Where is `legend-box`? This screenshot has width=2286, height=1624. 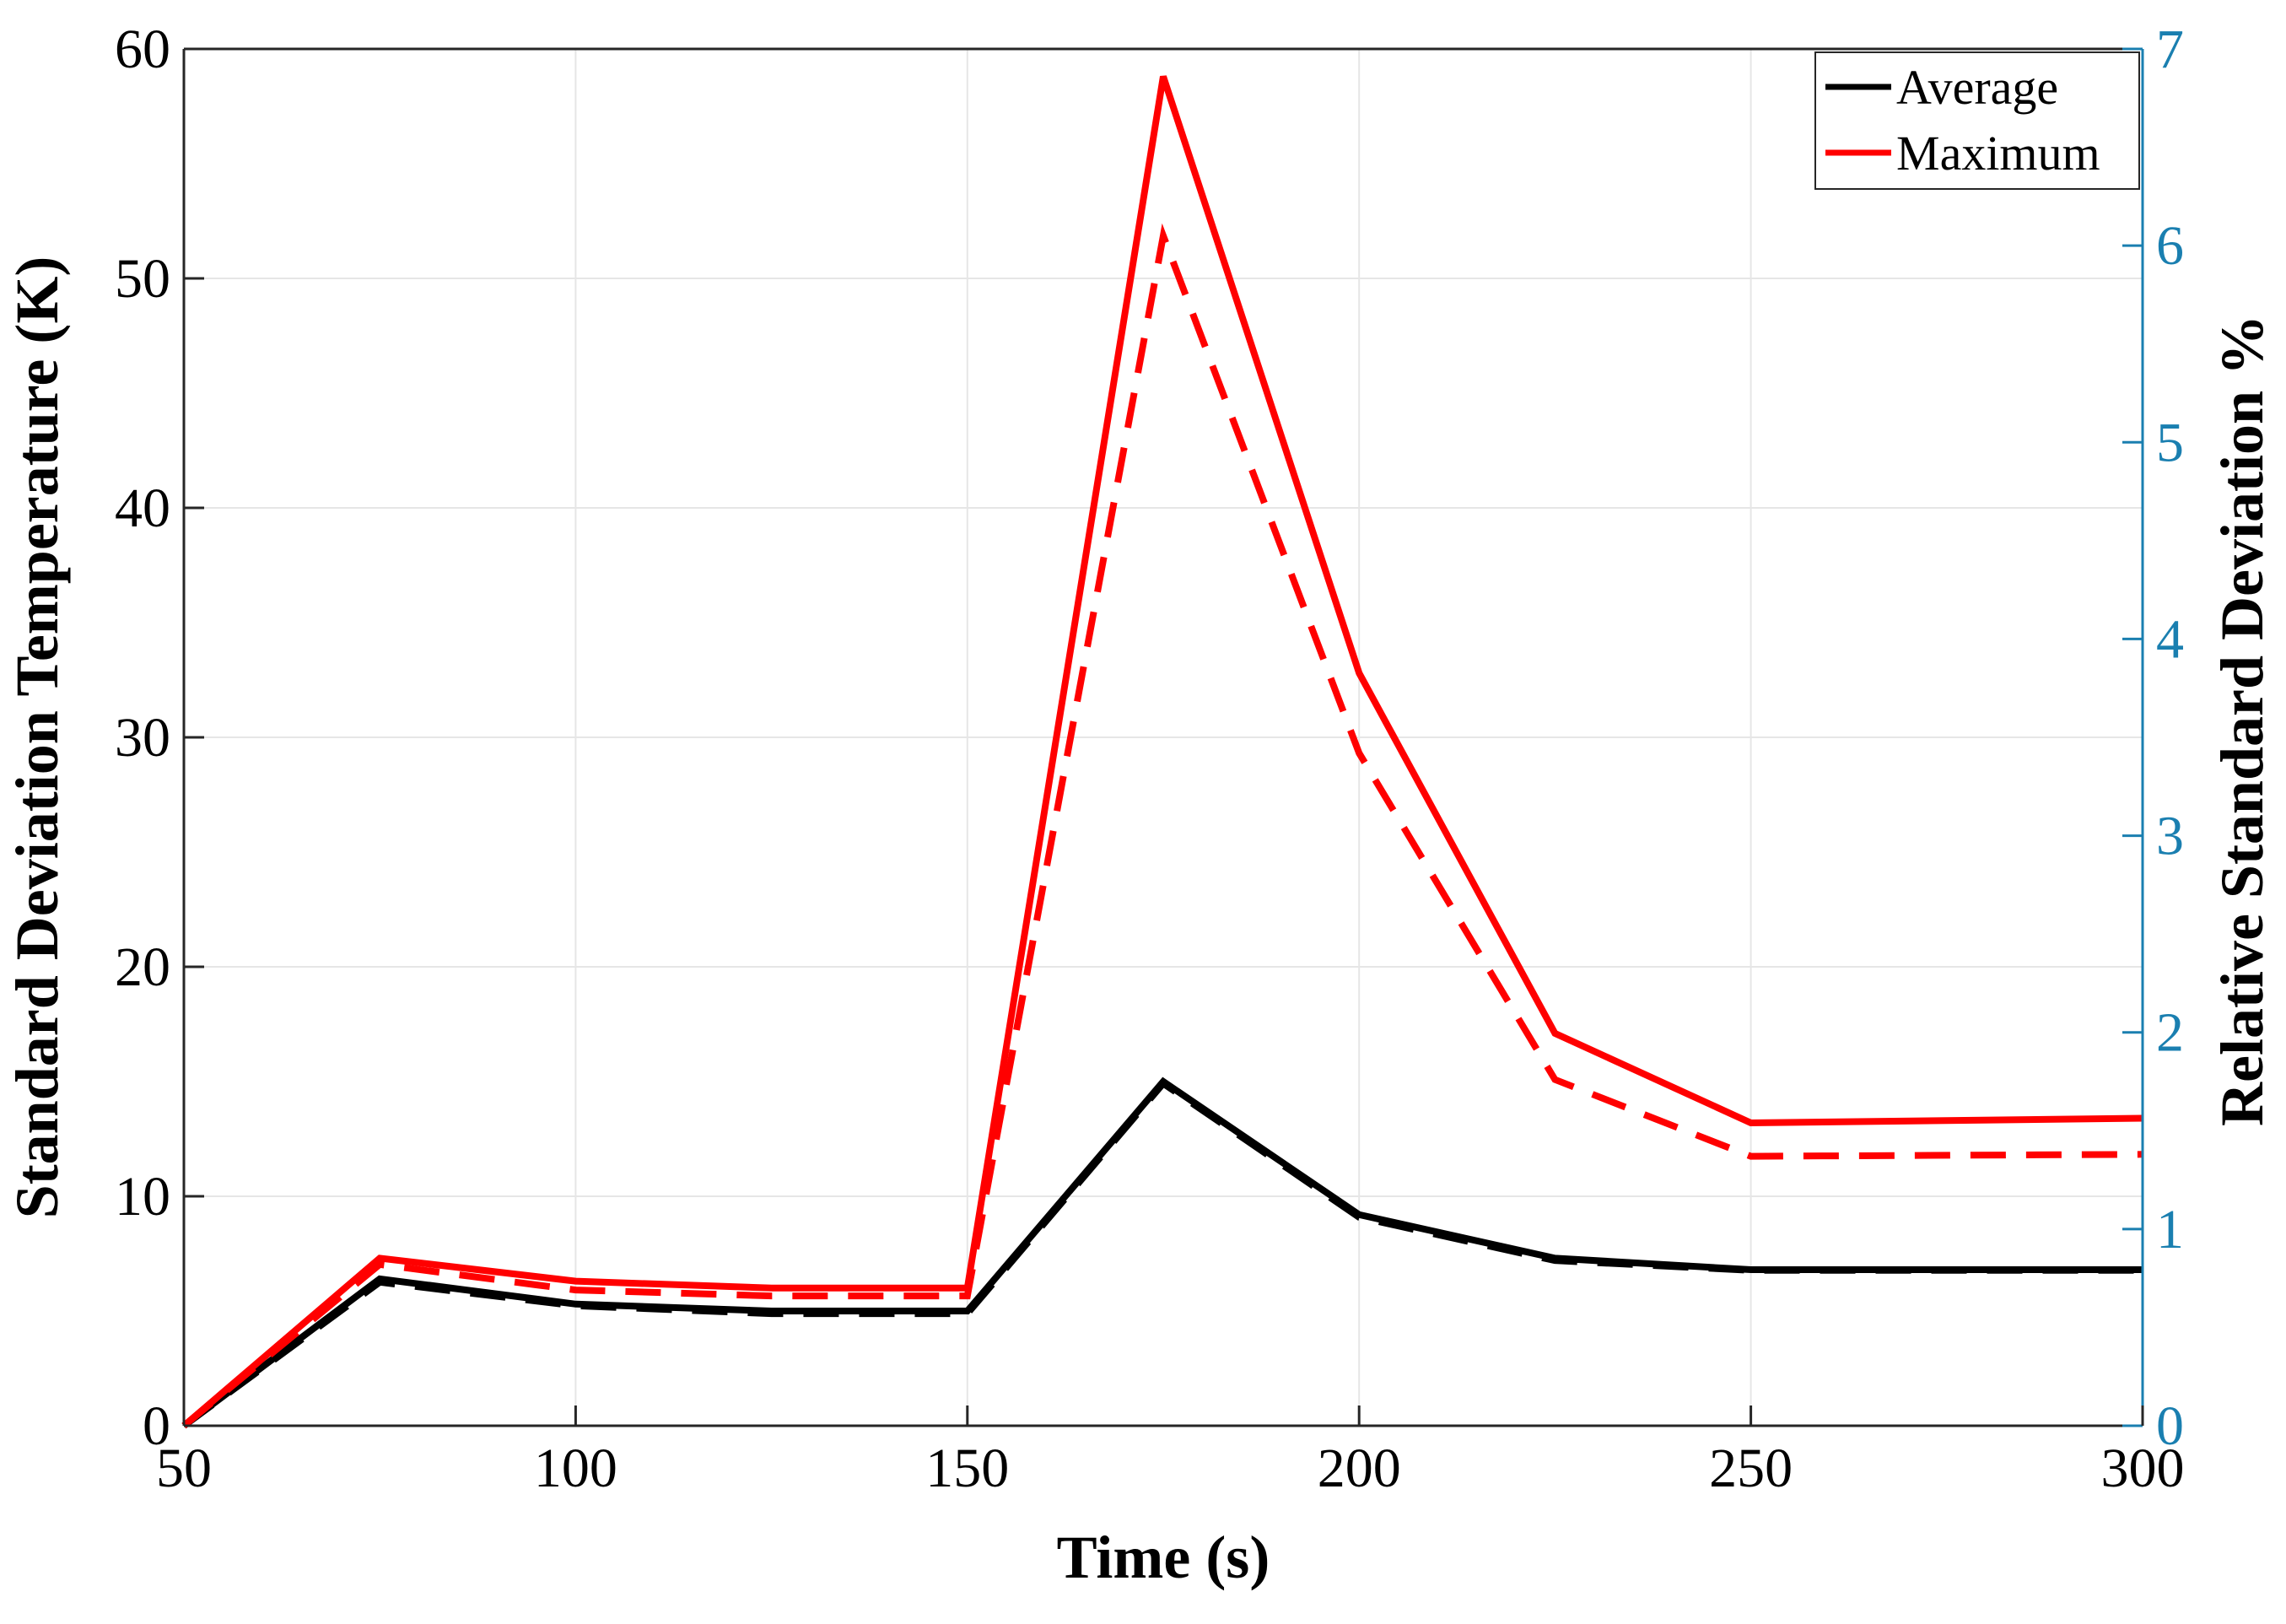 legend-box is located at coordinates (1977, 120).